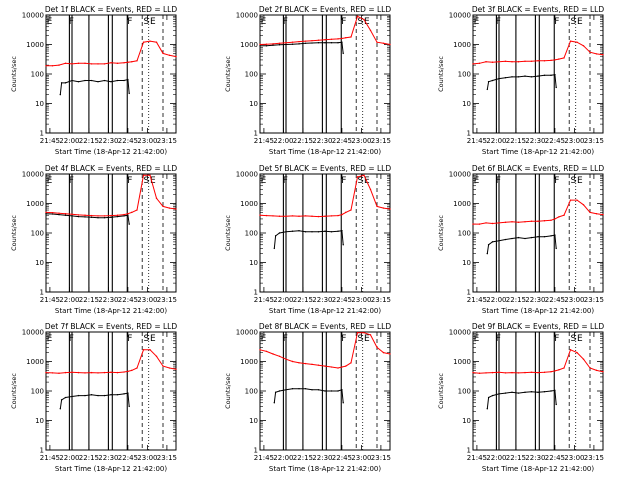 This screenshot has width=640, height=480. What do you see at coordinates (381, 458) in the screenshot?
I see `x-tick-label: 23:15` at bounding box center [381, 458].